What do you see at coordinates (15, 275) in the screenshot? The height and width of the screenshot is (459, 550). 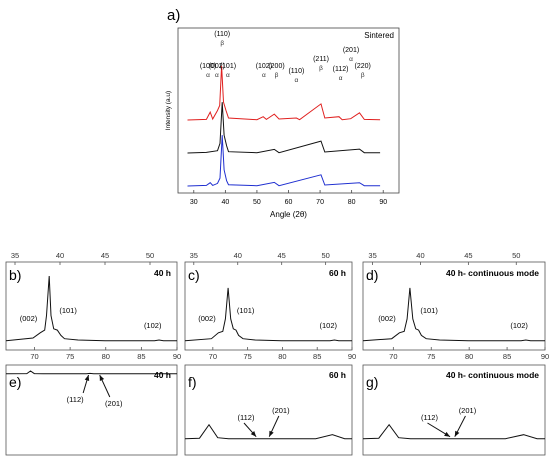 I see `panel-label-b: b)` at bounding box center [15, 275].